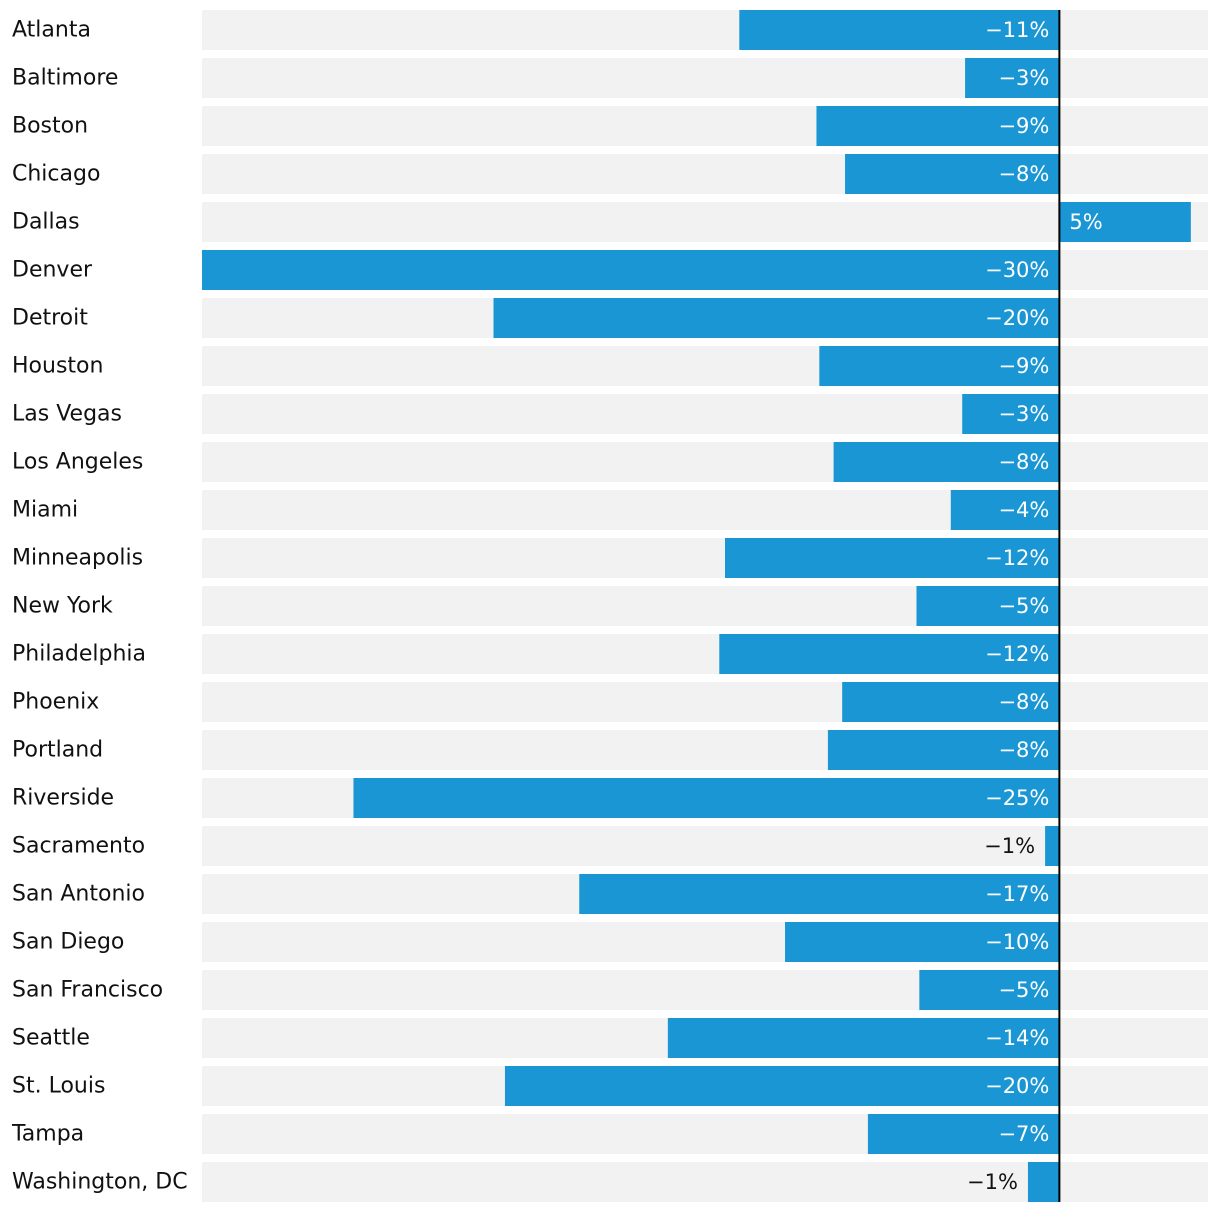 The image size is (1220, 1212). I want to click on bar-row: San Francisco −5%, so click(610, 990).